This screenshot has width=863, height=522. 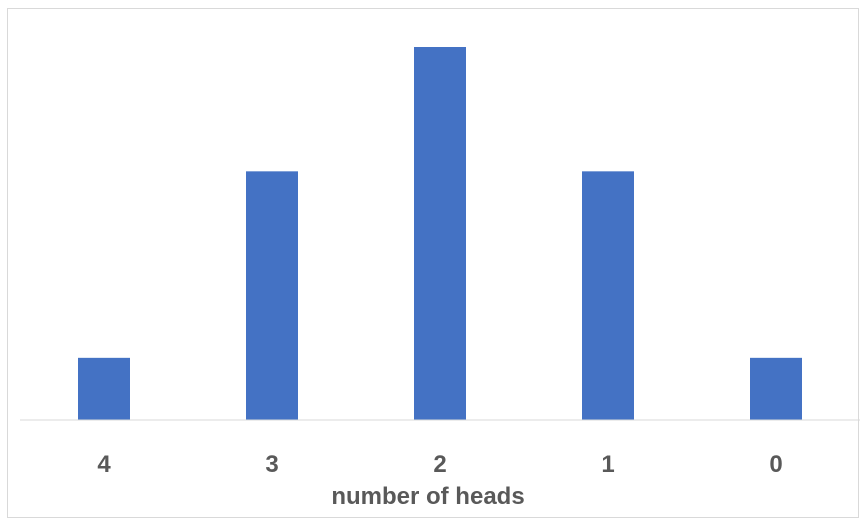 I want to click on x-tick-label-2: 2, so click(x=439, y=464).